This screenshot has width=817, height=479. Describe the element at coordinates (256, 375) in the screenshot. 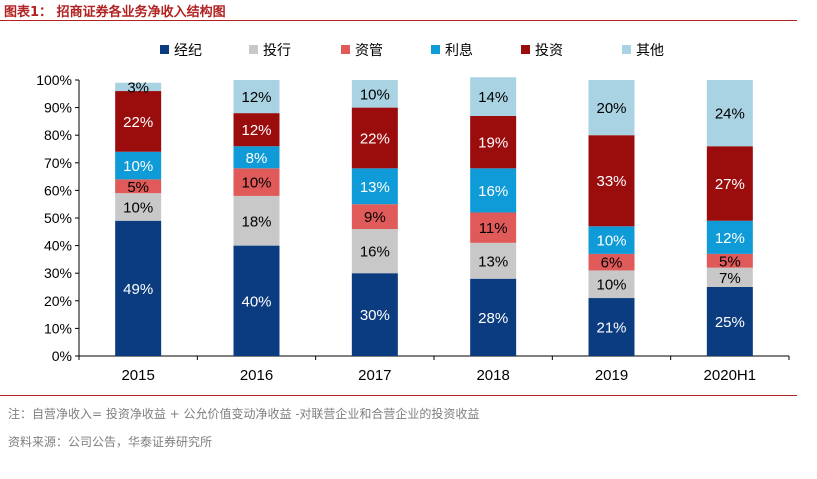

I see `x-tick-label: 2016` at that location.